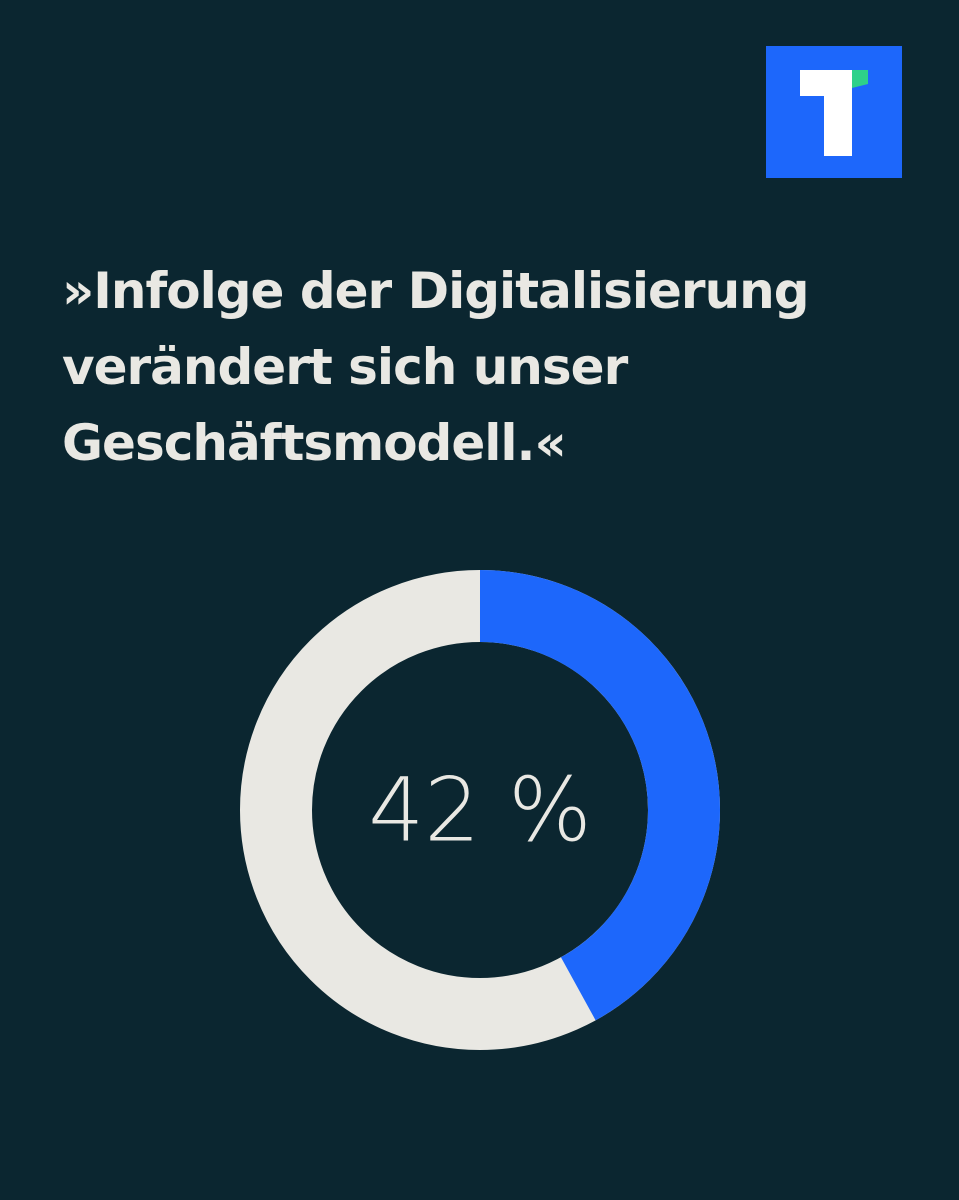  What do you see at coordinates (826, 113) in the screenshot?
I see `logo-letter` at bounding box center [826, 113].